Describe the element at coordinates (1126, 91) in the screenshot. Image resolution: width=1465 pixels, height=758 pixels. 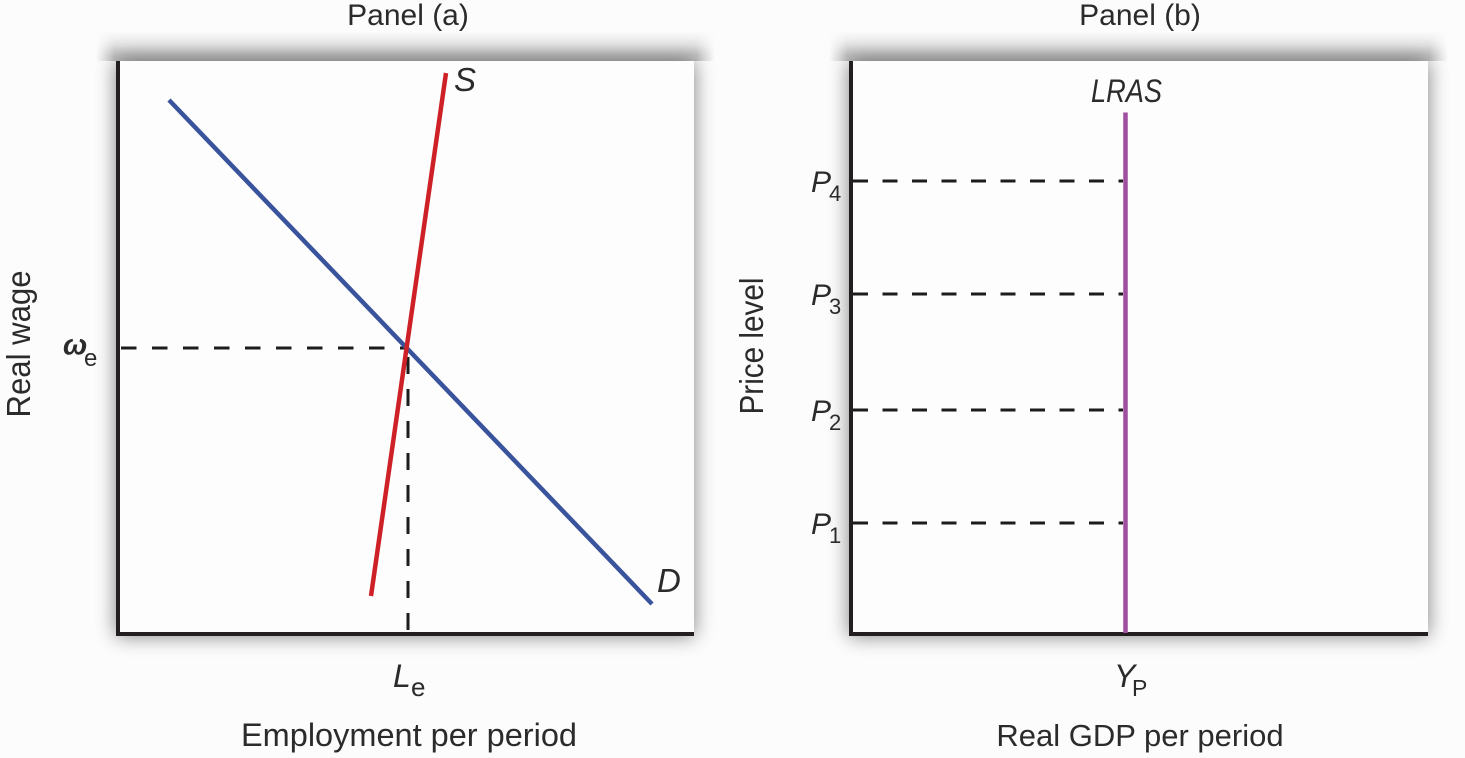
I see `svg-text: LRAS` at that location.